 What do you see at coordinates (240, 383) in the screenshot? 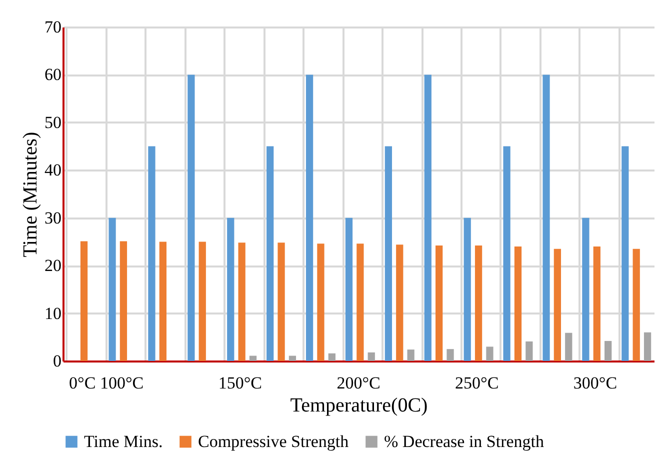
I see `x-tick-label: 150°C` at bounding box center [240, 383].